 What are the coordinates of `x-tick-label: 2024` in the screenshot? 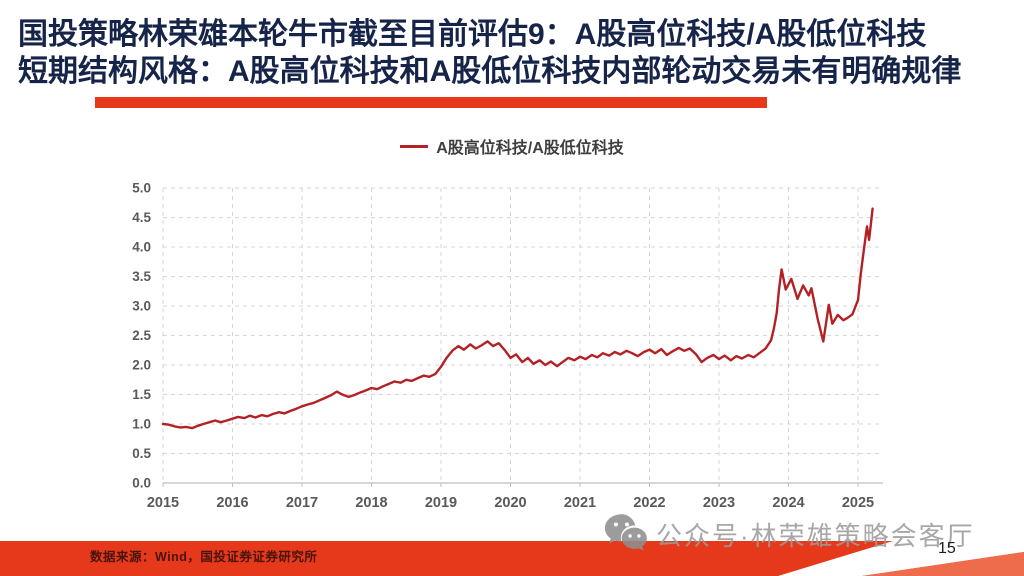 It's located at (788, 503).